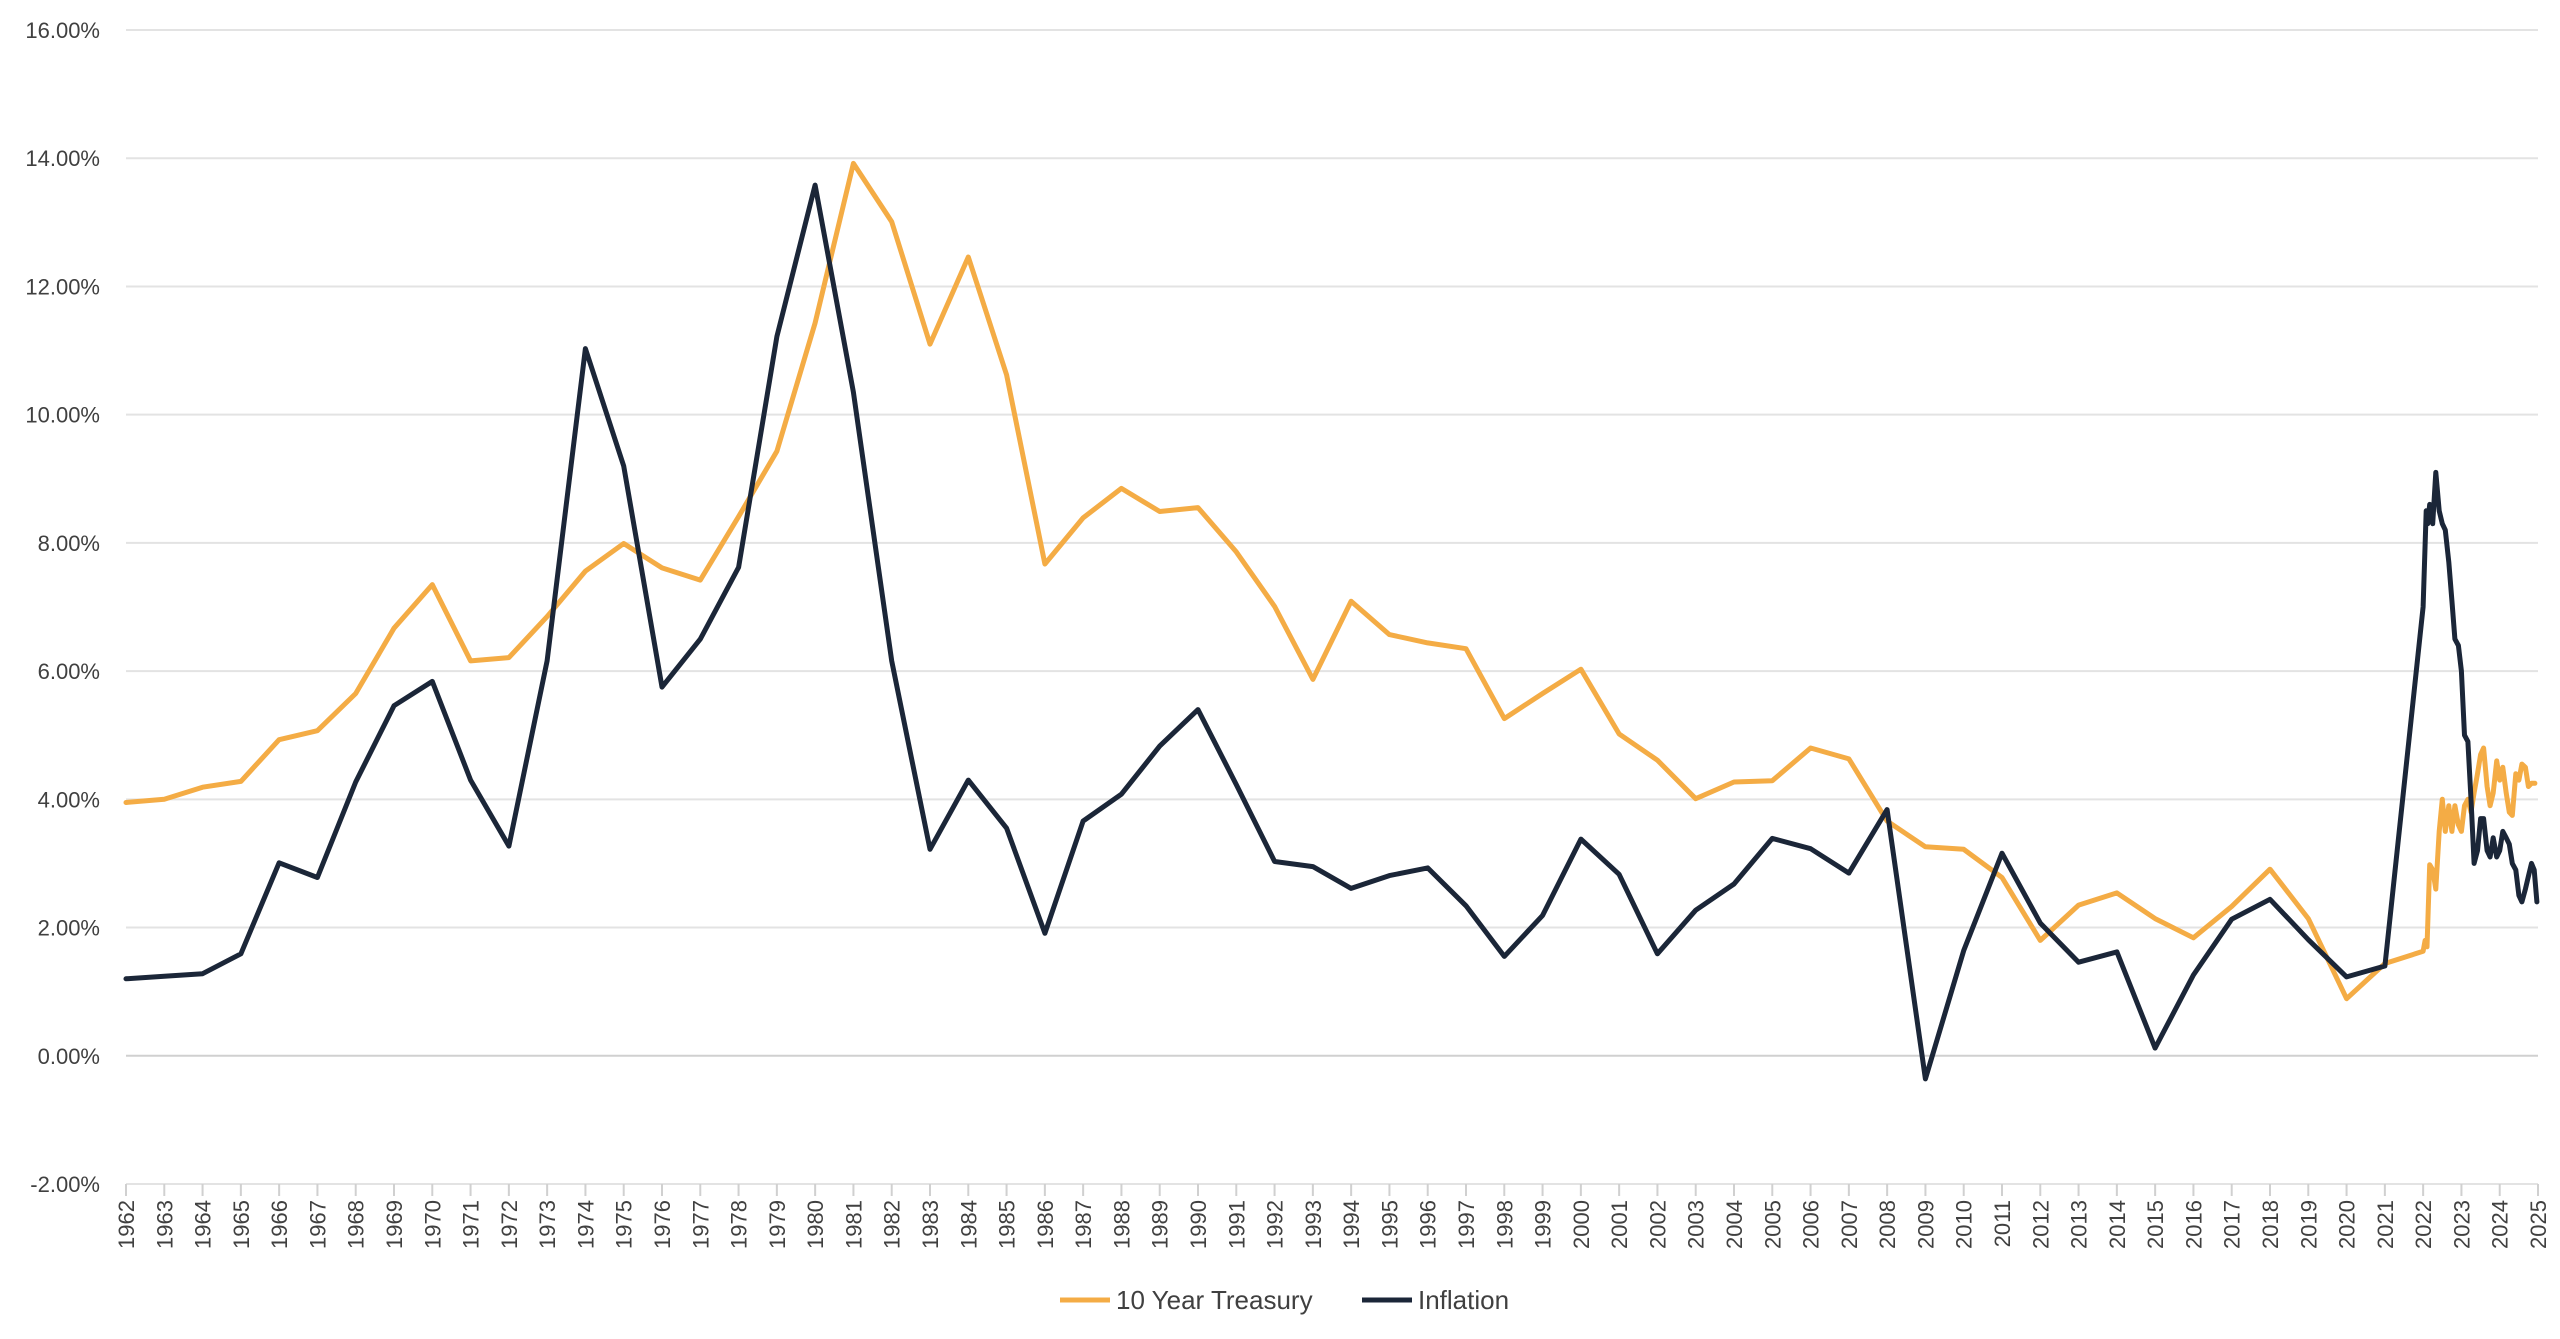  What do you see at coordinates (1083, 1224) in the screenshot?
I see `x-tick-label: 1987` at bounding box center [1083, 1224].